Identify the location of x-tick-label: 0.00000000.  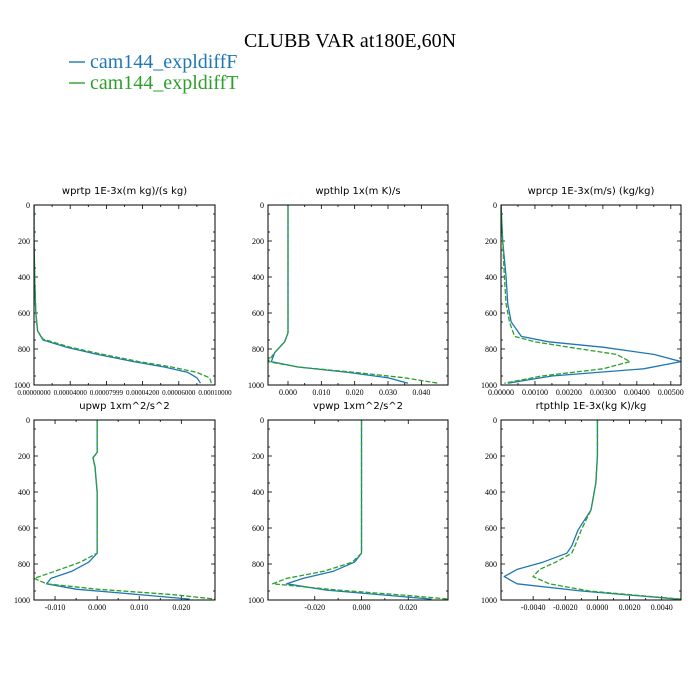
(34, 393).